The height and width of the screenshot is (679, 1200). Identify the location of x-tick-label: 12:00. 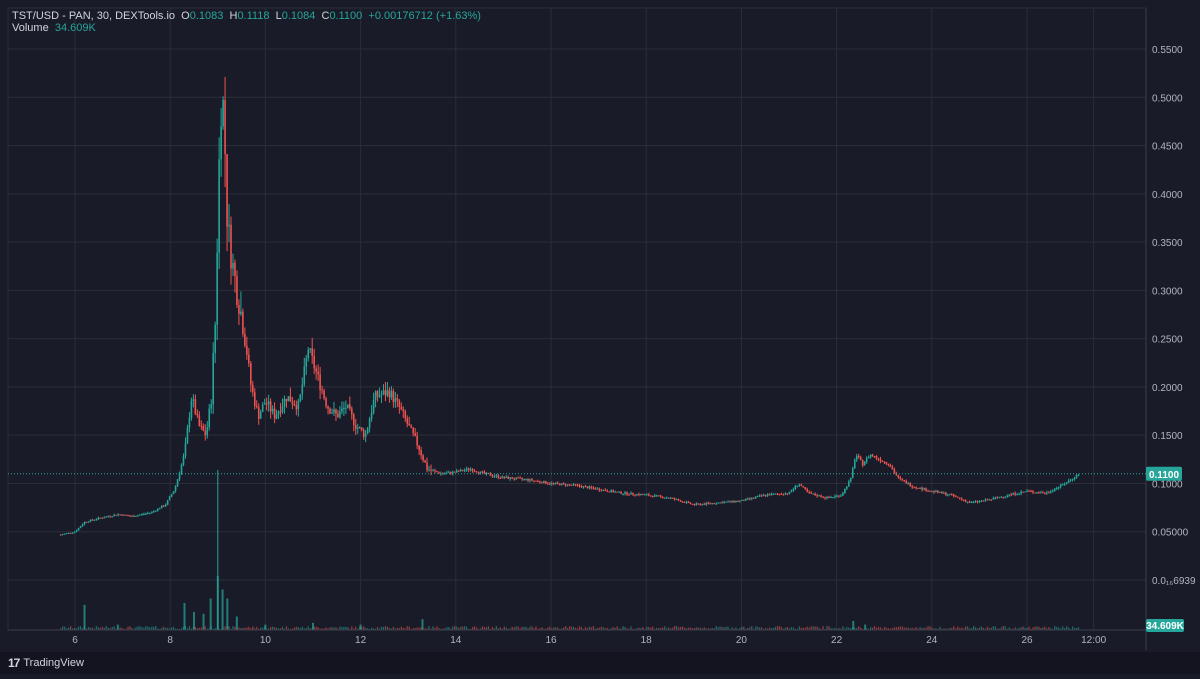
(1093, 640).